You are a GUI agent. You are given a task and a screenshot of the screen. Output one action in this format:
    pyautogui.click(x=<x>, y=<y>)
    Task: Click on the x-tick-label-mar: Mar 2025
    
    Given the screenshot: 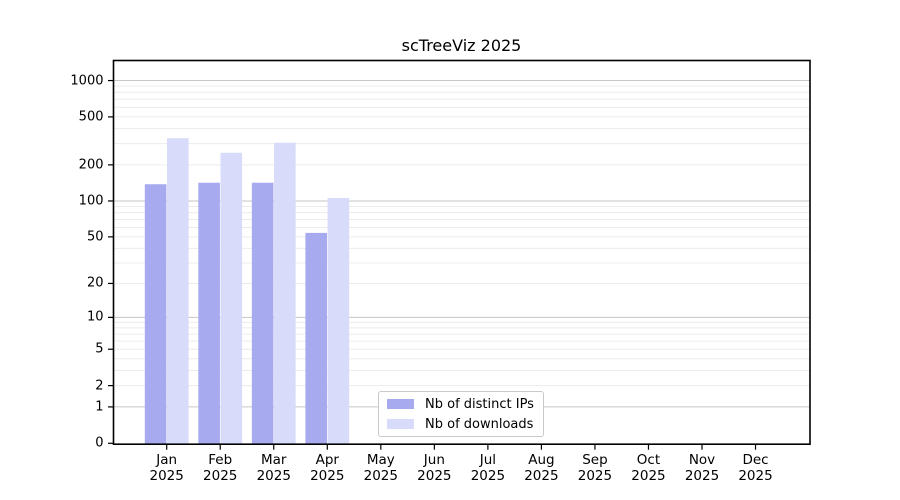 What is the action you would take?
    pyautogui.click(x=273, y=468)
    